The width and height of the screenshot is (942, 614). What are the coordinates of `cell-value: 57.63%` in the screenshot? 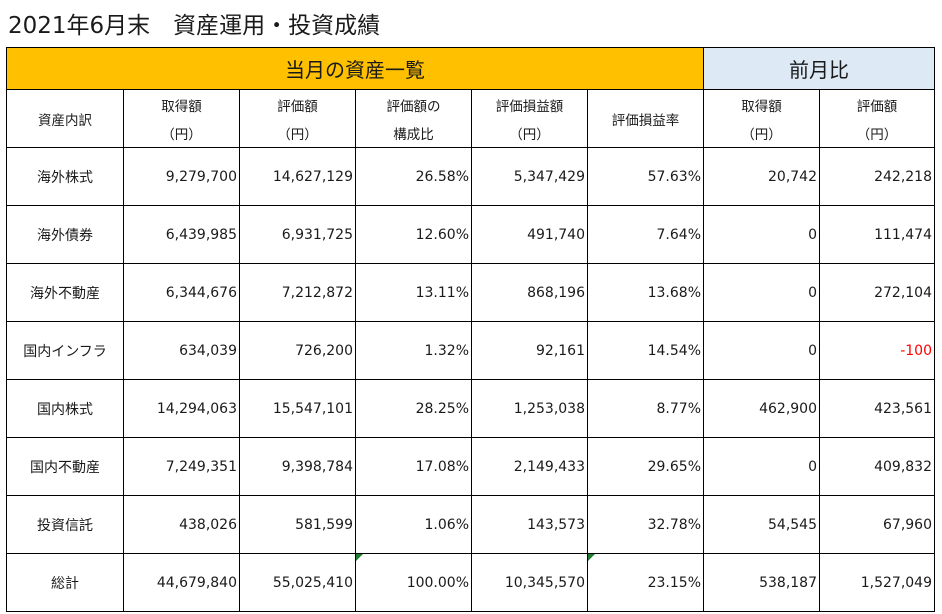 It's located at (674, 176).